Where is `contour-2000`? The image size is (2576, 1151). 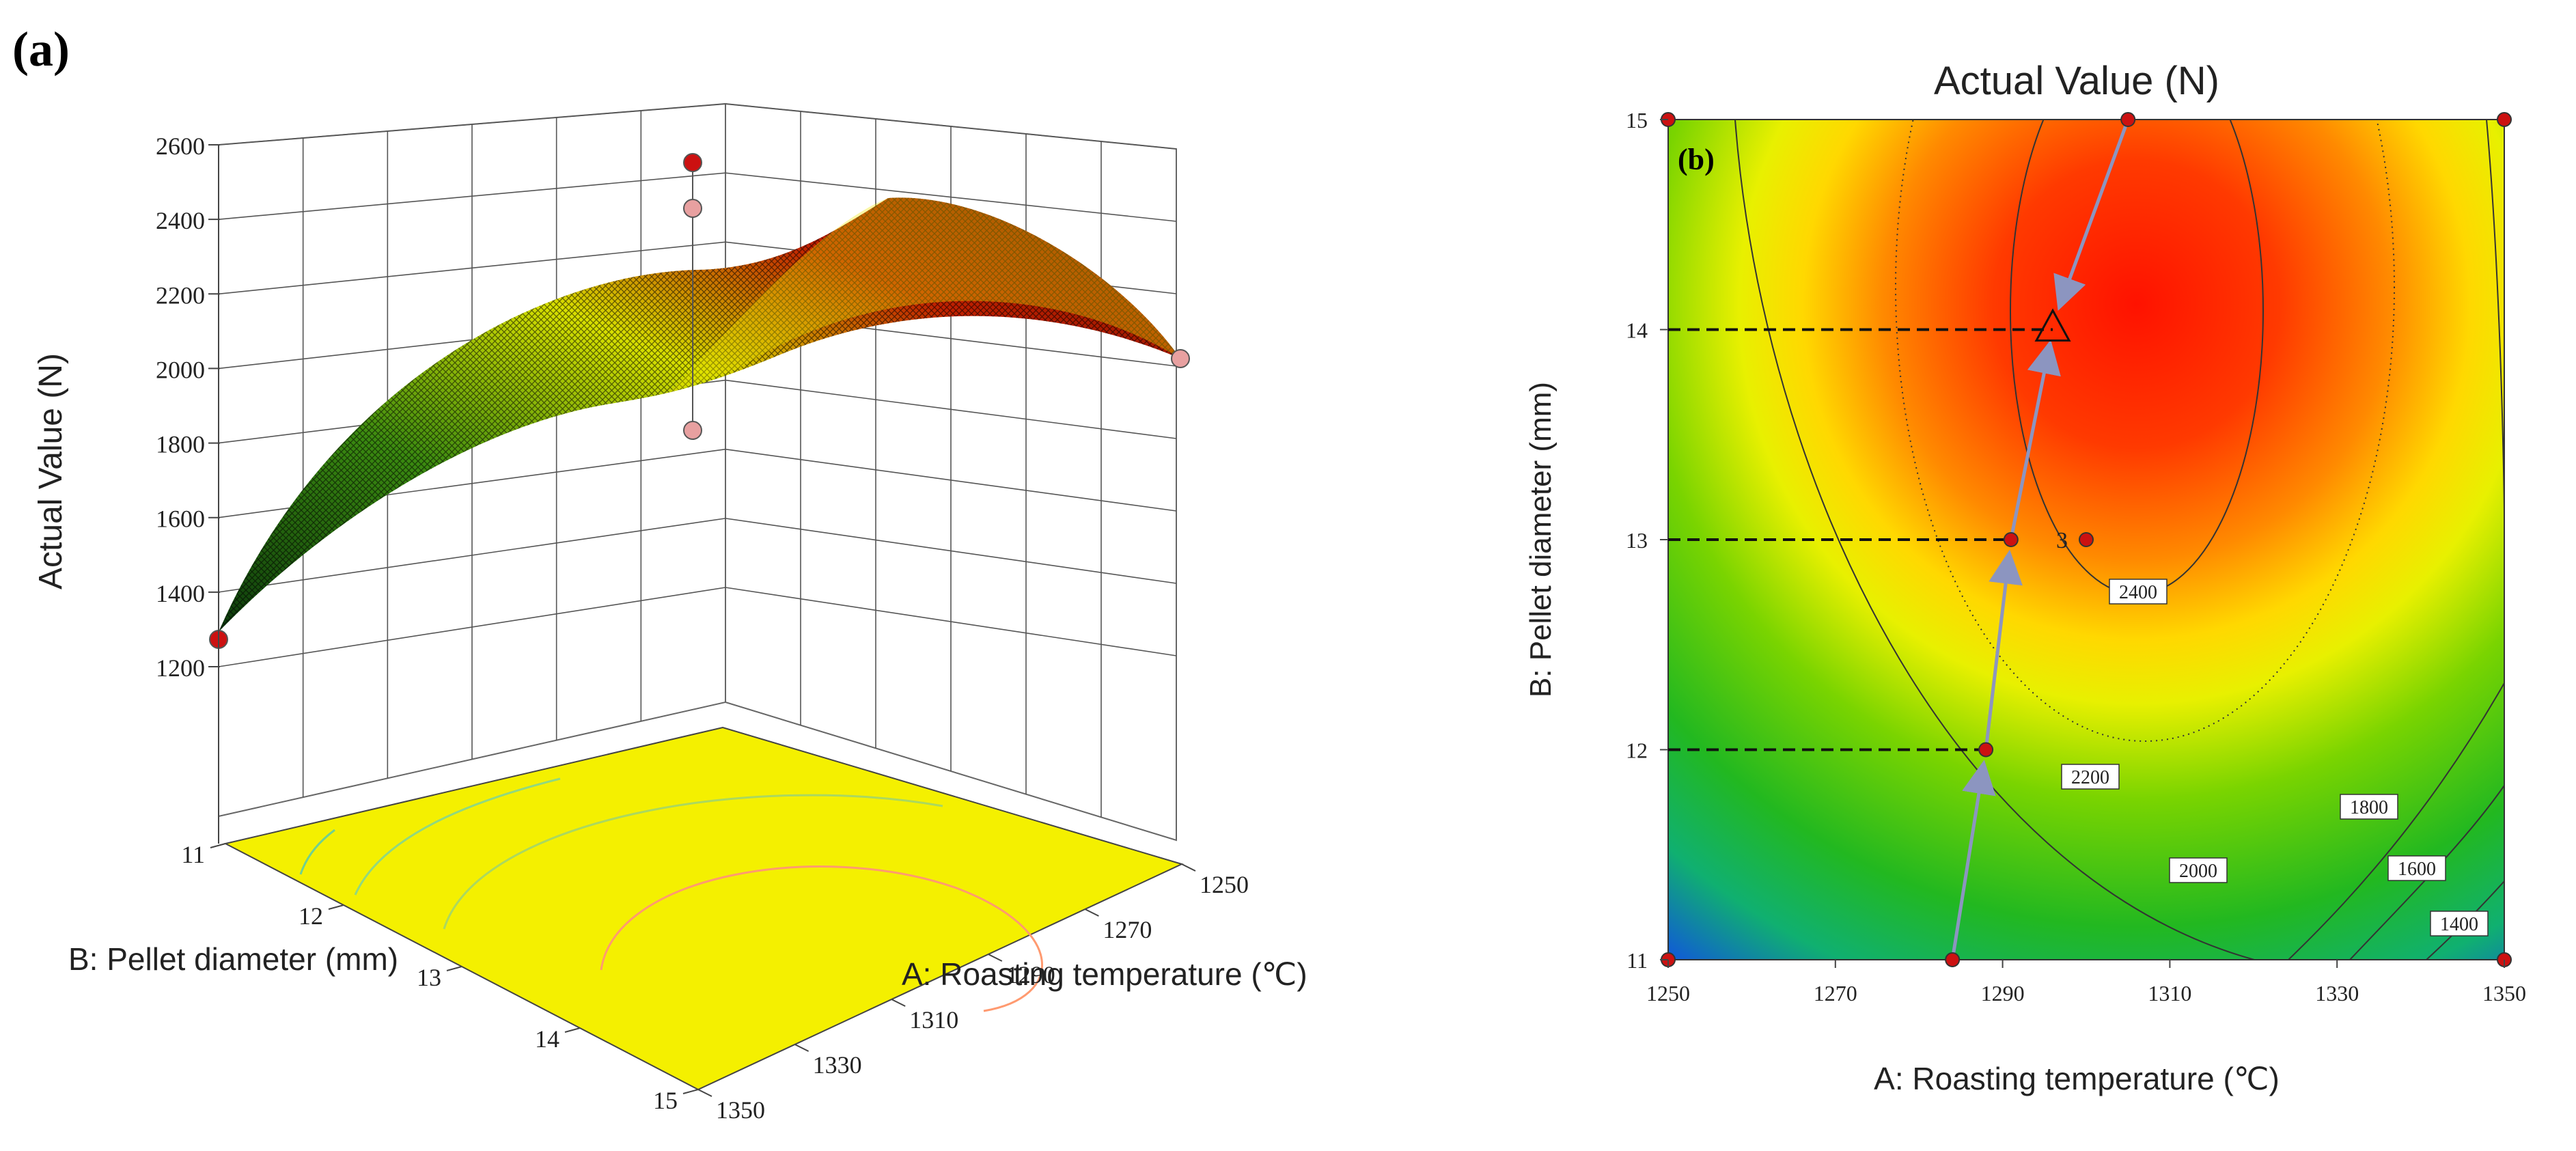 contour-2000 is located at coordinates (1994, 540).